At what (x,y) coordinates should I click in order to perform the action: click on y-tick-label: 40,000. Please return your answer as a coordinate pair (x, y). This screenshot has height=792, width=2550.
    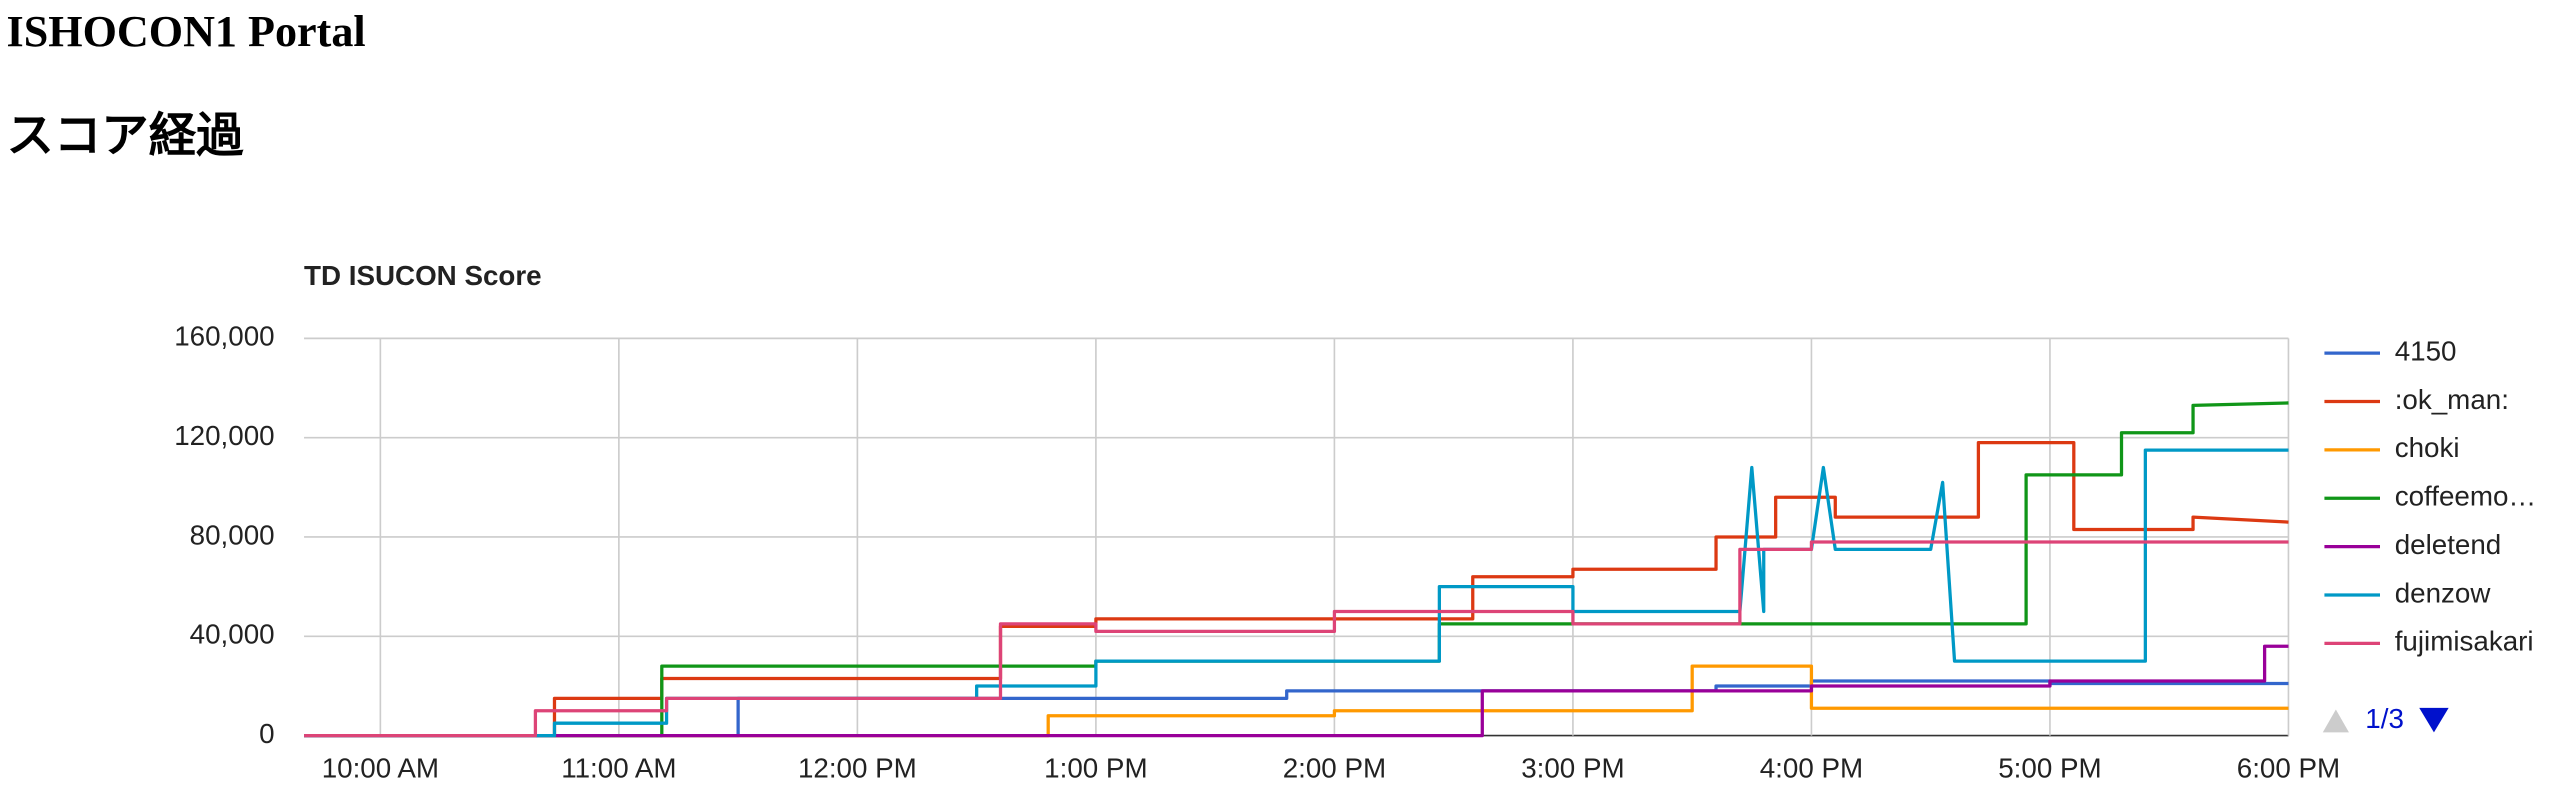
    Looking at the image, I should click on (232, 634).